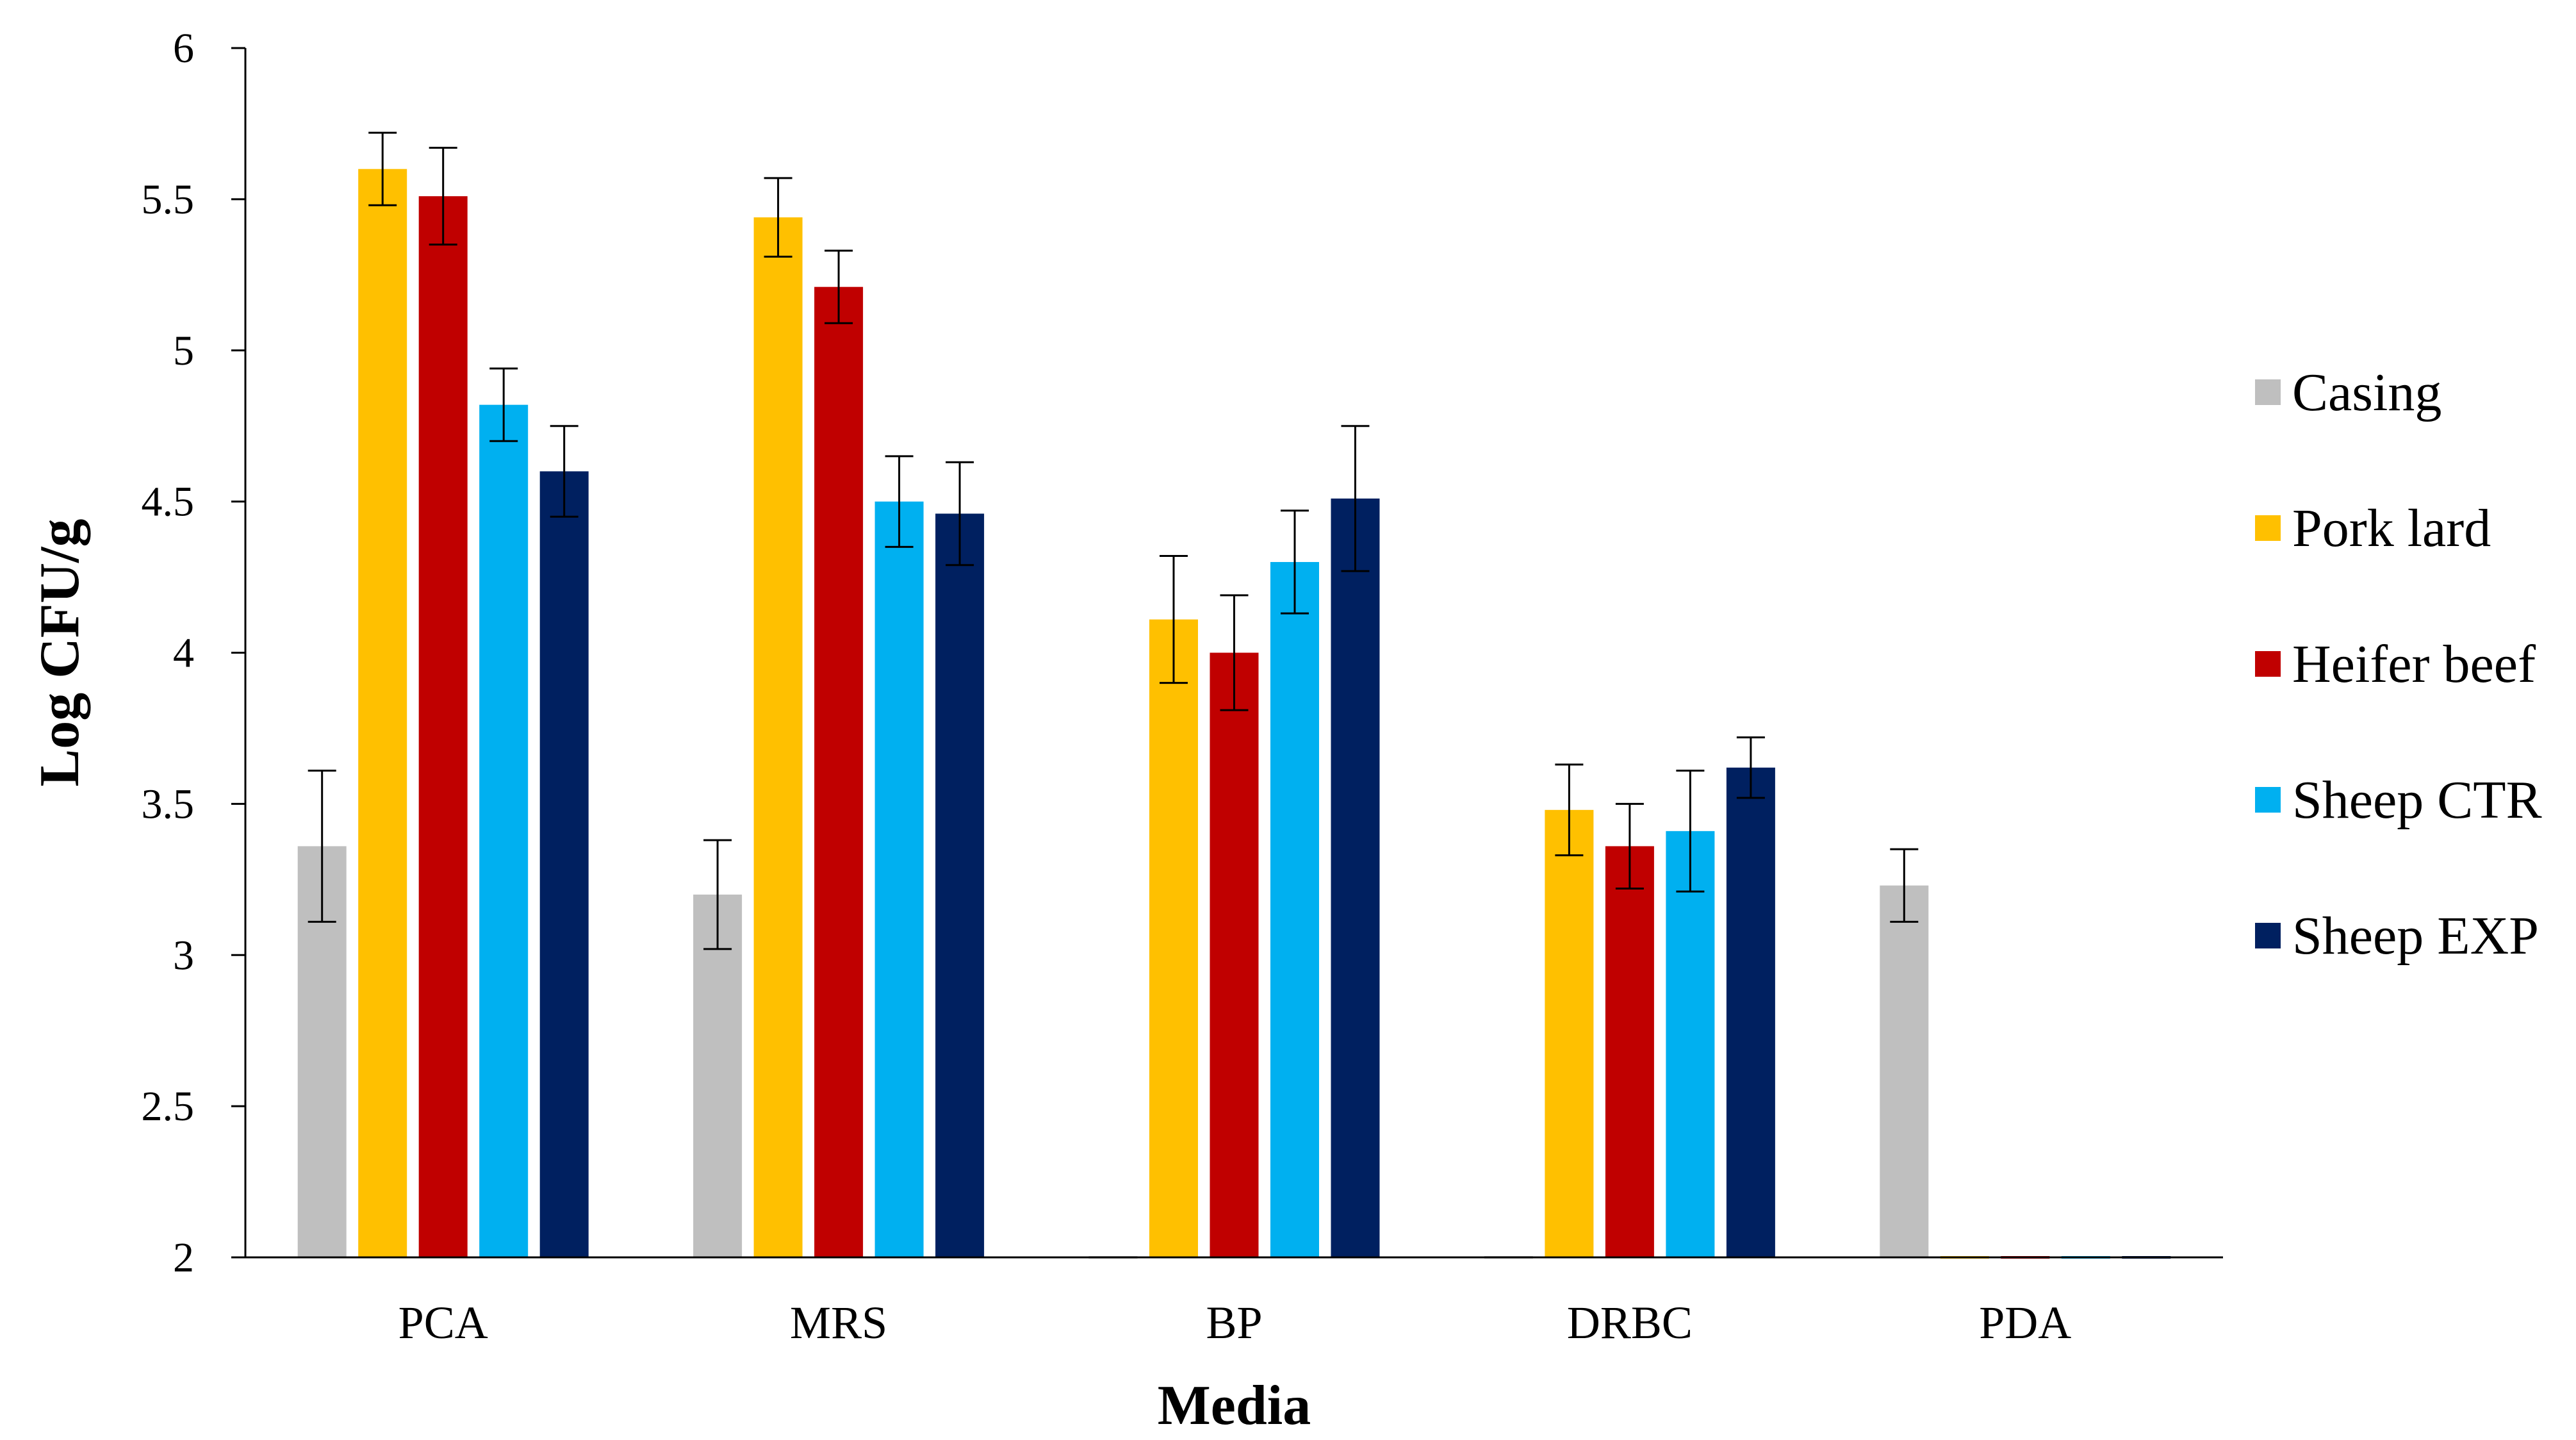 This screenshot has height=1440, width=2576. I want to click on legend-item: Sheep CTR, so click(2398, 800).